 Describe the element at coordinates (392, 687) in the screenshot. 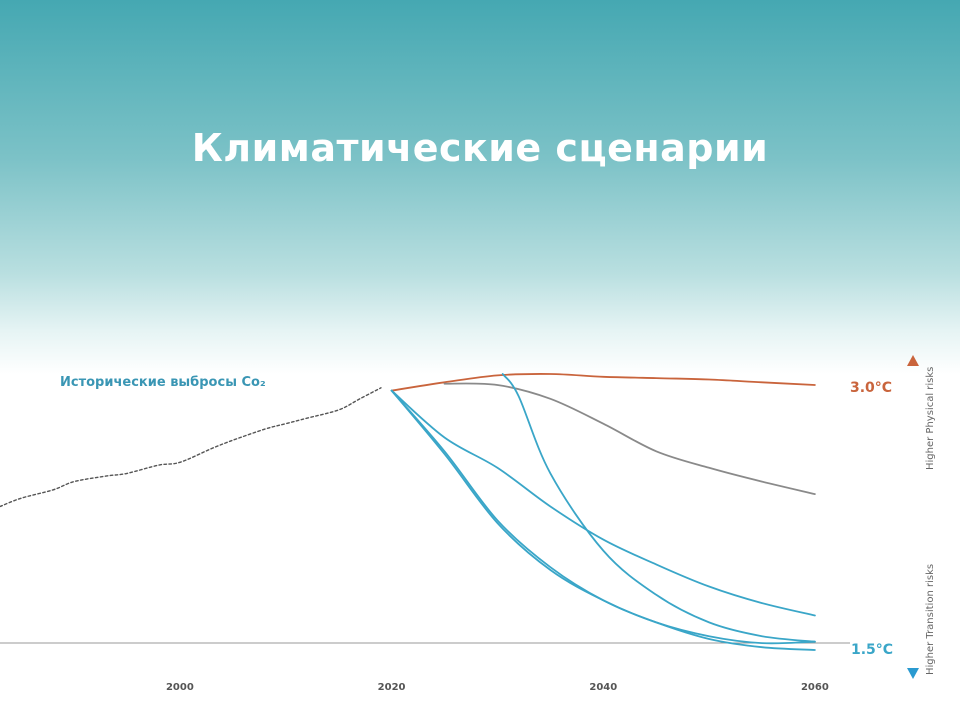

I see `x-tick-label: 2020` at that location.